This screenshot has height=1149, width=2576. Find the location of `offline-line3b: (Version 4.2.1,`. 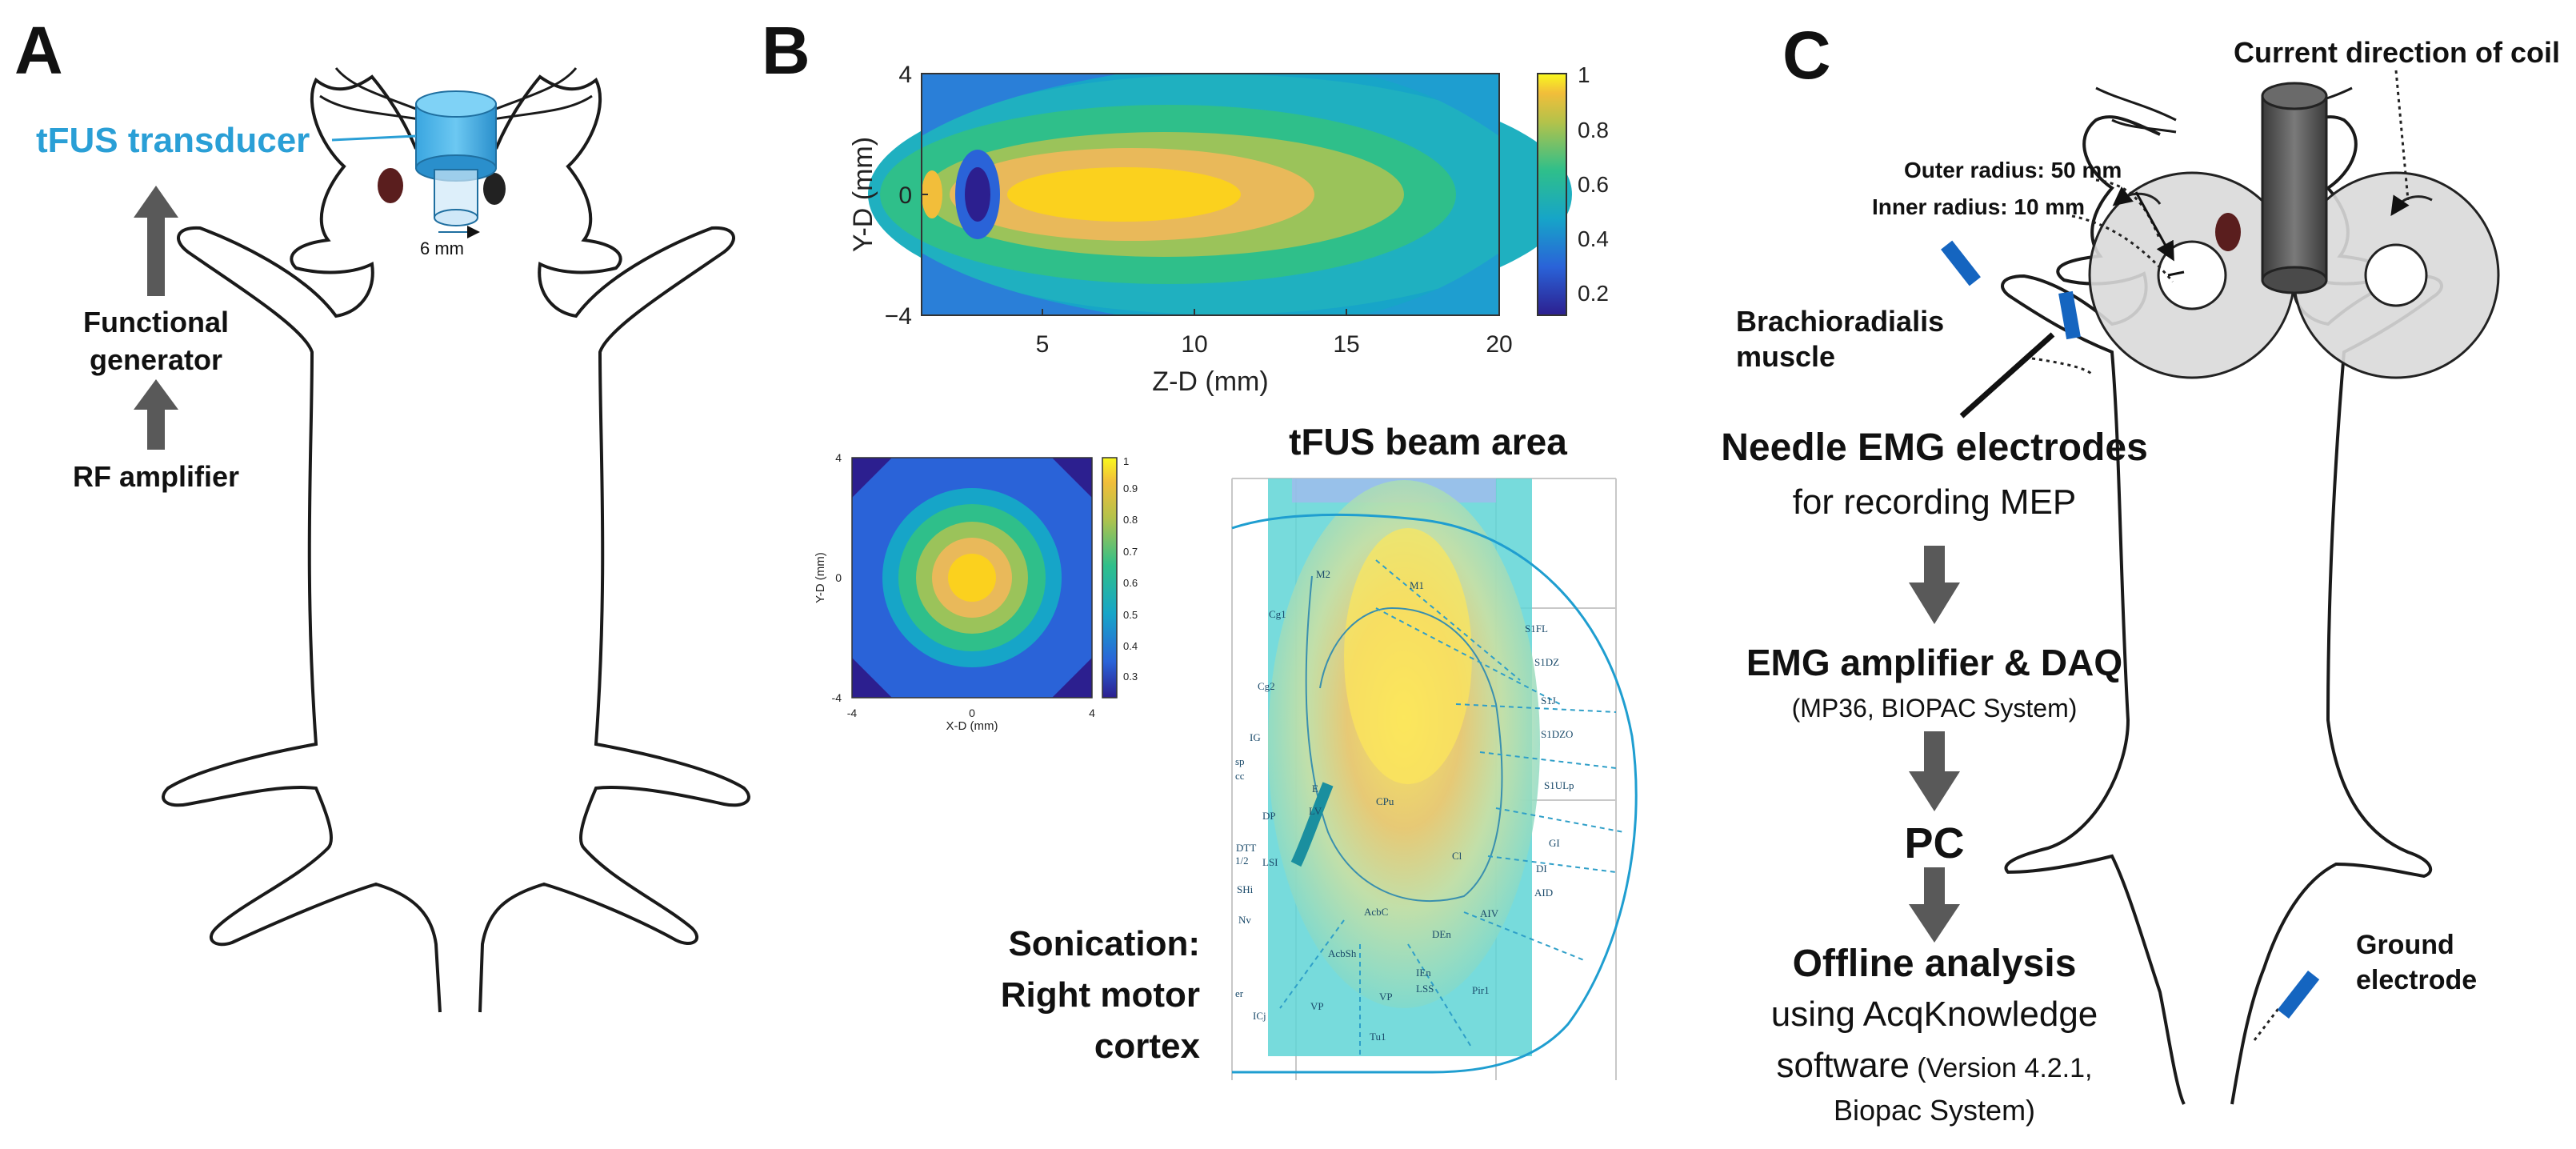

offline-line3b: (Version 4.2.1, is located at coordinates (2001, 1068).